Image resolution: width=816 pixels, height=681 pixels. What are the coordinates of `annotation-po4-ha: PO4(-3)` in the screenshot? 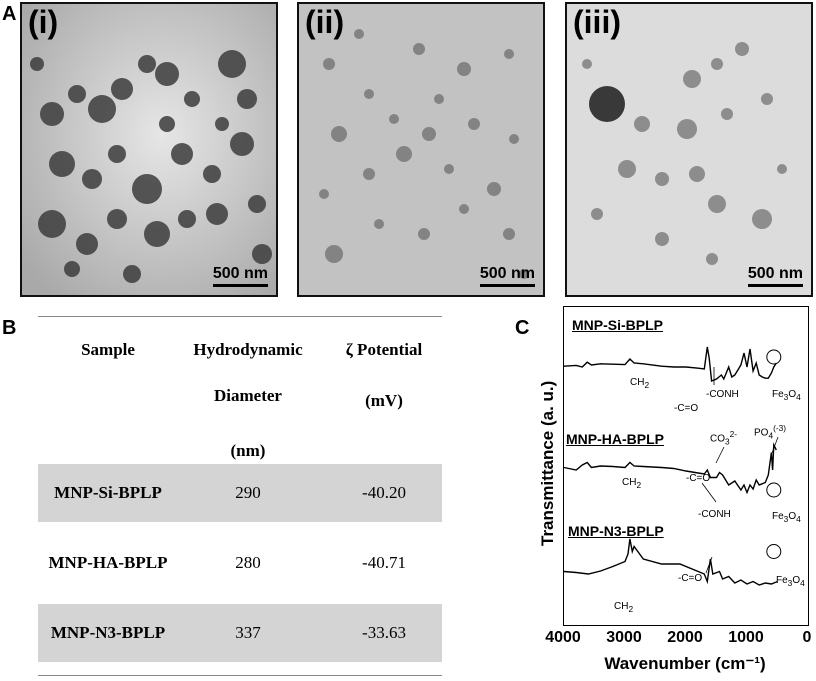 It's located at (770, 432).